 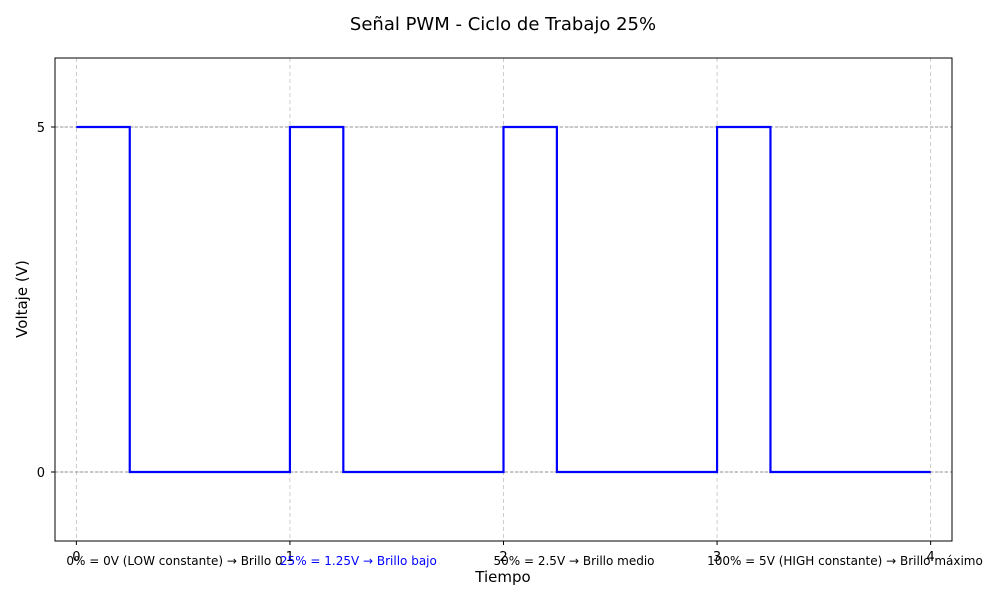 What do you see at coordinates (358, 561) in the screenshot?
I see `annotation-label: 25% = 1.25V → Brillo bajo` at bounding box center [358, 561].